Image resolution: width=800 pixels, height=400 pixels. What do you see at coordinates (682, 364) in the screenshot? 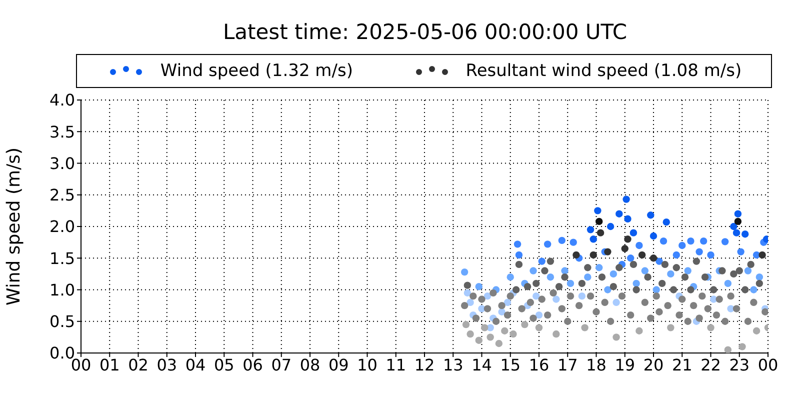
I see `x-tick-label: 21` at bounding box center [682, 364].